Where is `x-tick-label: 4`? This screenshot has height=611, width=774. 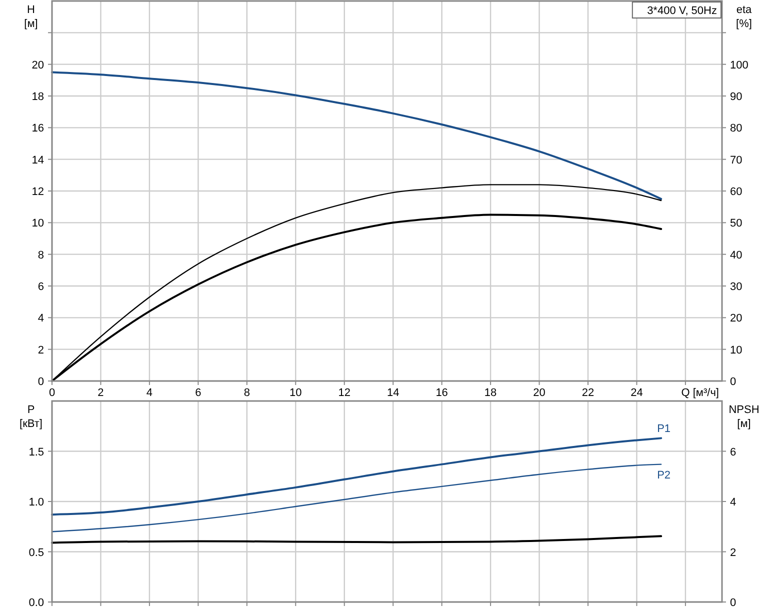 x-tick-label: 4 is located at coordinates (149, 393).